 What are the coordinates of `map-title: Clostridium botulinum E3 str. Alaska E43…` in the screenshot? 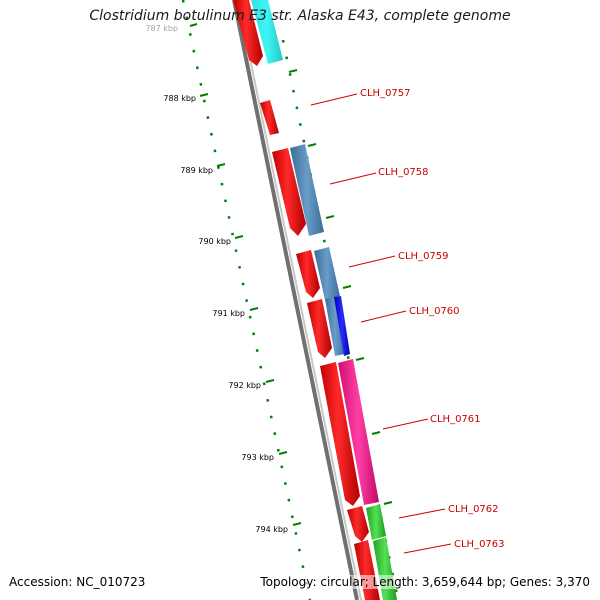 It's located at (300, 16).